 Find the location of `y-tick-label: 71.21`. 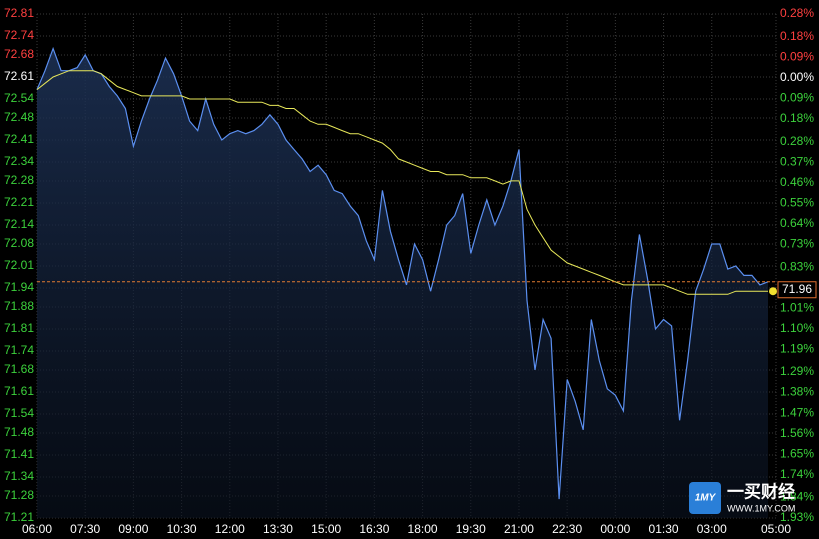

y-tick-label: 71.21 is located at coordinates (19, 517).